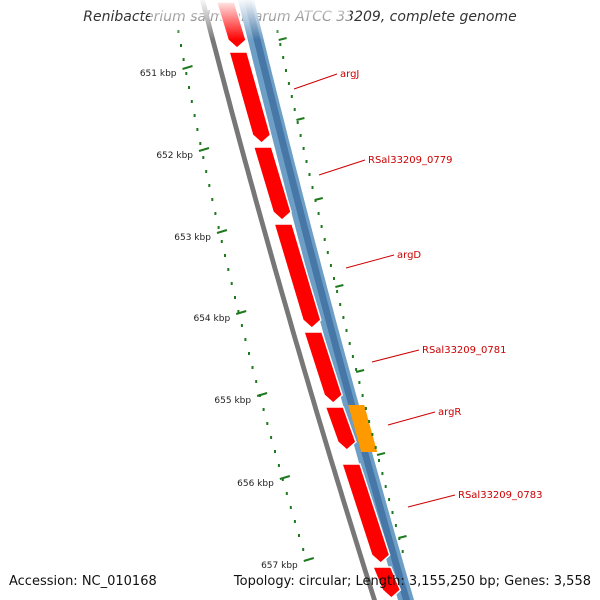 The width and height of the screenshot is (600, 600). I want to click on kbp-tick-label: 652 kbp, so click(174, 156).